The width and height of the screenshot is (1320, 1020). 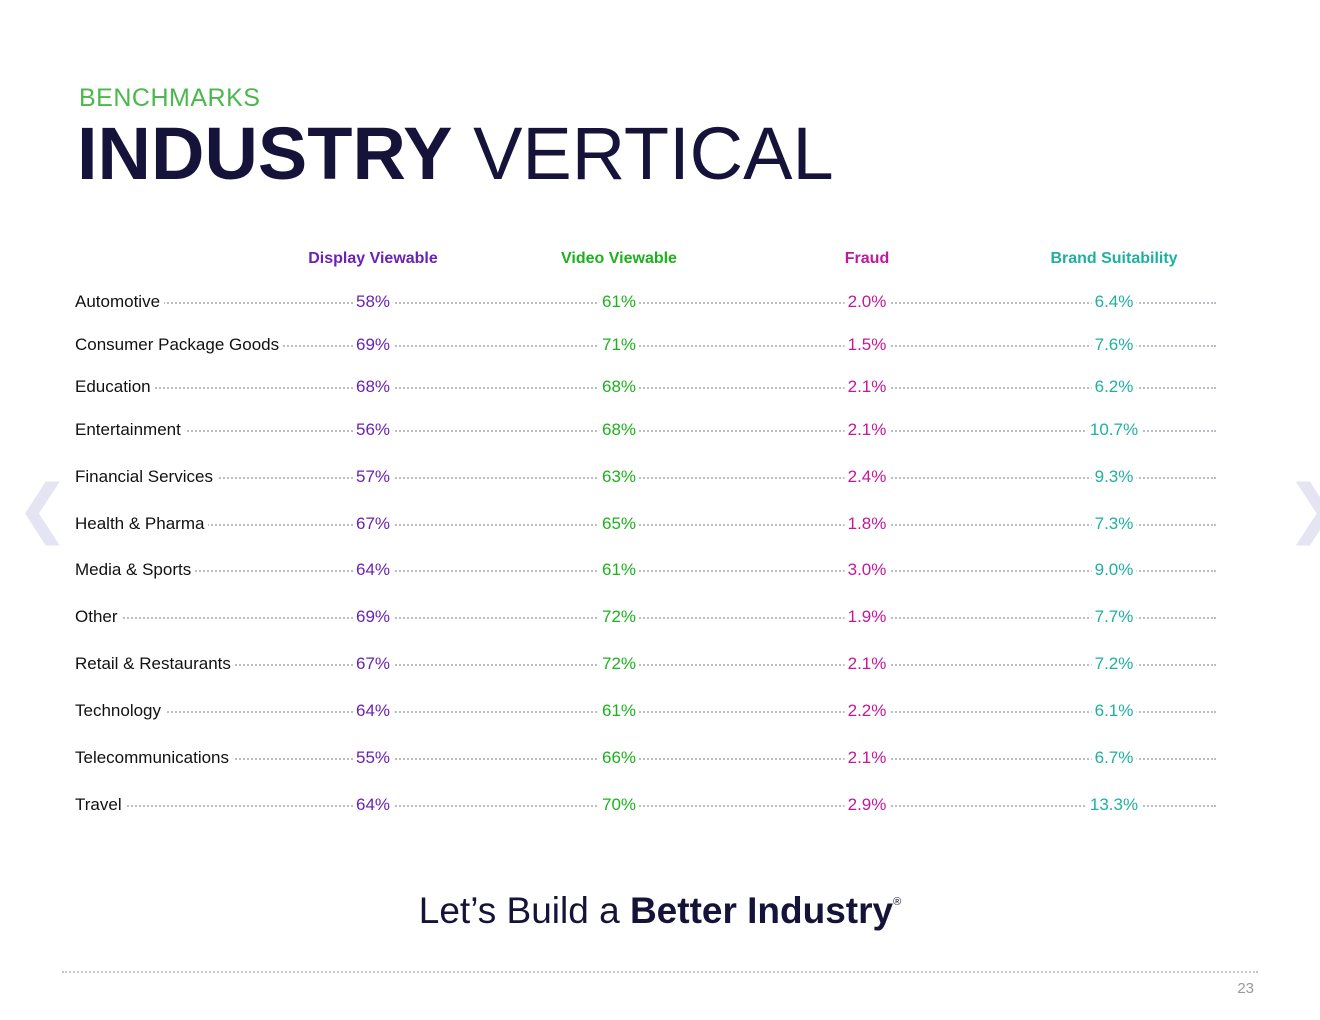 I want to click on table-row: Other 69% 72% 1.9% 7.7%, so click(x=660, y=617).